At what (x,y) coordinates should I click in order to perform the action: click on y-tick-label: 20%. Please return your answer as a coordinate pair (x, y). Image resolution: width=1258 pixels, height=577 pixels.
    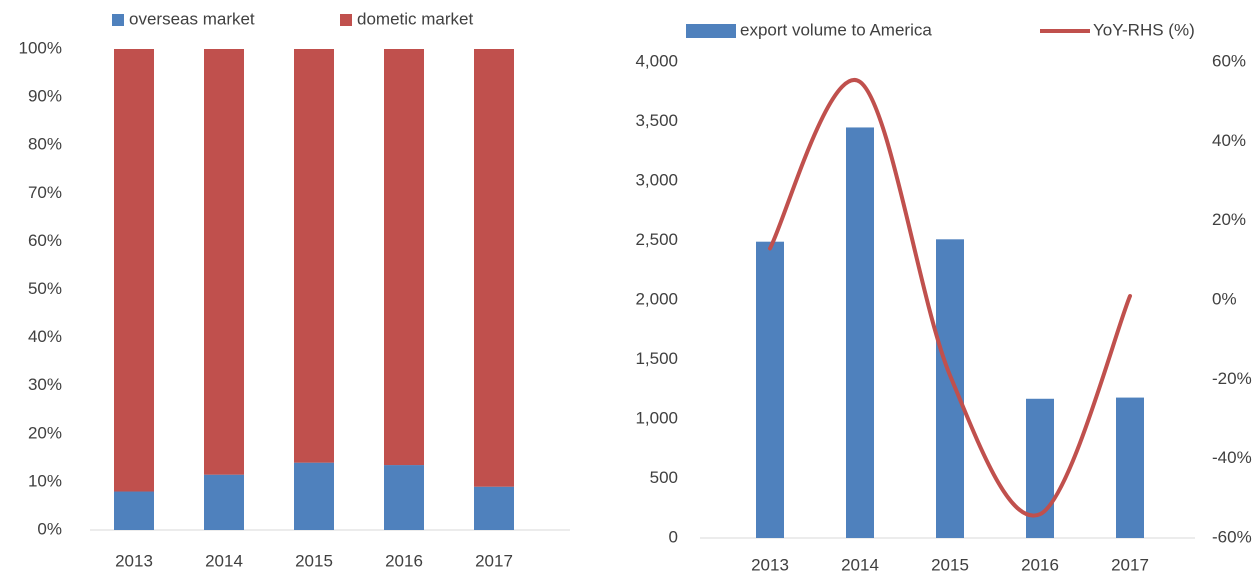
    Looking at the image, I should click on (45, 432).